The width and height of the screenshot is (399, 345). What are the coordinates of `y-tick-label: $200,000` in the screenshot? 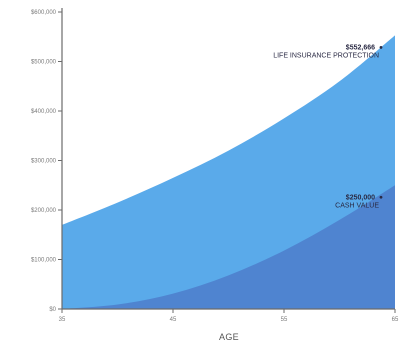 It's located at (44, 211).